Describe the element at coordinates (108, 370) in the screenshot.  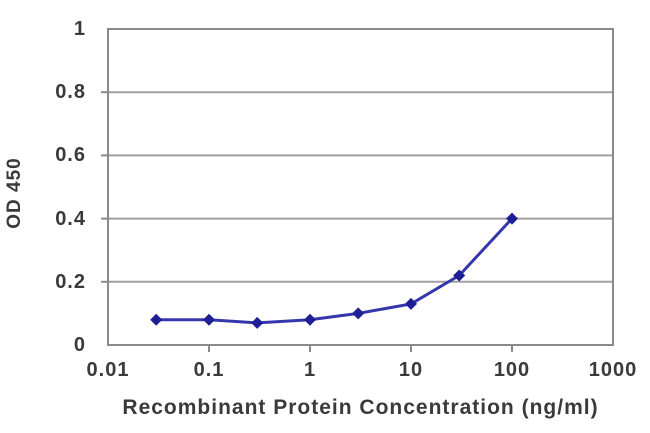
I see `x-tick-label: 0.01` at that location.